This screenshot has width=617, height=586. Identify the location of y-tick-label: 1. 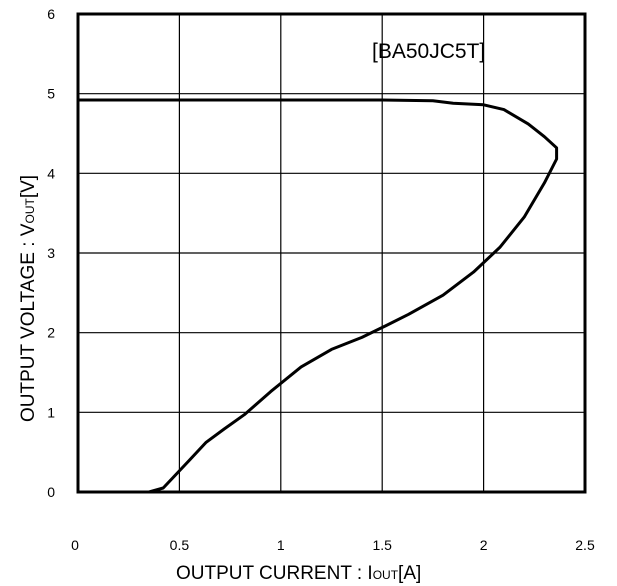
(51, 412).